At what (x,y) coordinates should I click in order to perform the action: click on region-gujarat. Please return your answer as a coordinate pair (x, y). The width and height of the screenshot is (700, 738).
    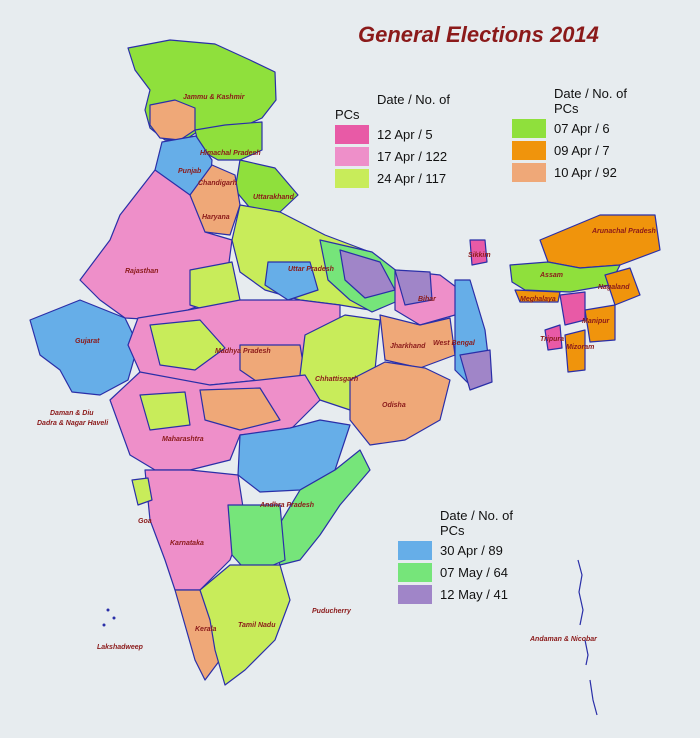
    Looking at the image, I should click on (84, 347).